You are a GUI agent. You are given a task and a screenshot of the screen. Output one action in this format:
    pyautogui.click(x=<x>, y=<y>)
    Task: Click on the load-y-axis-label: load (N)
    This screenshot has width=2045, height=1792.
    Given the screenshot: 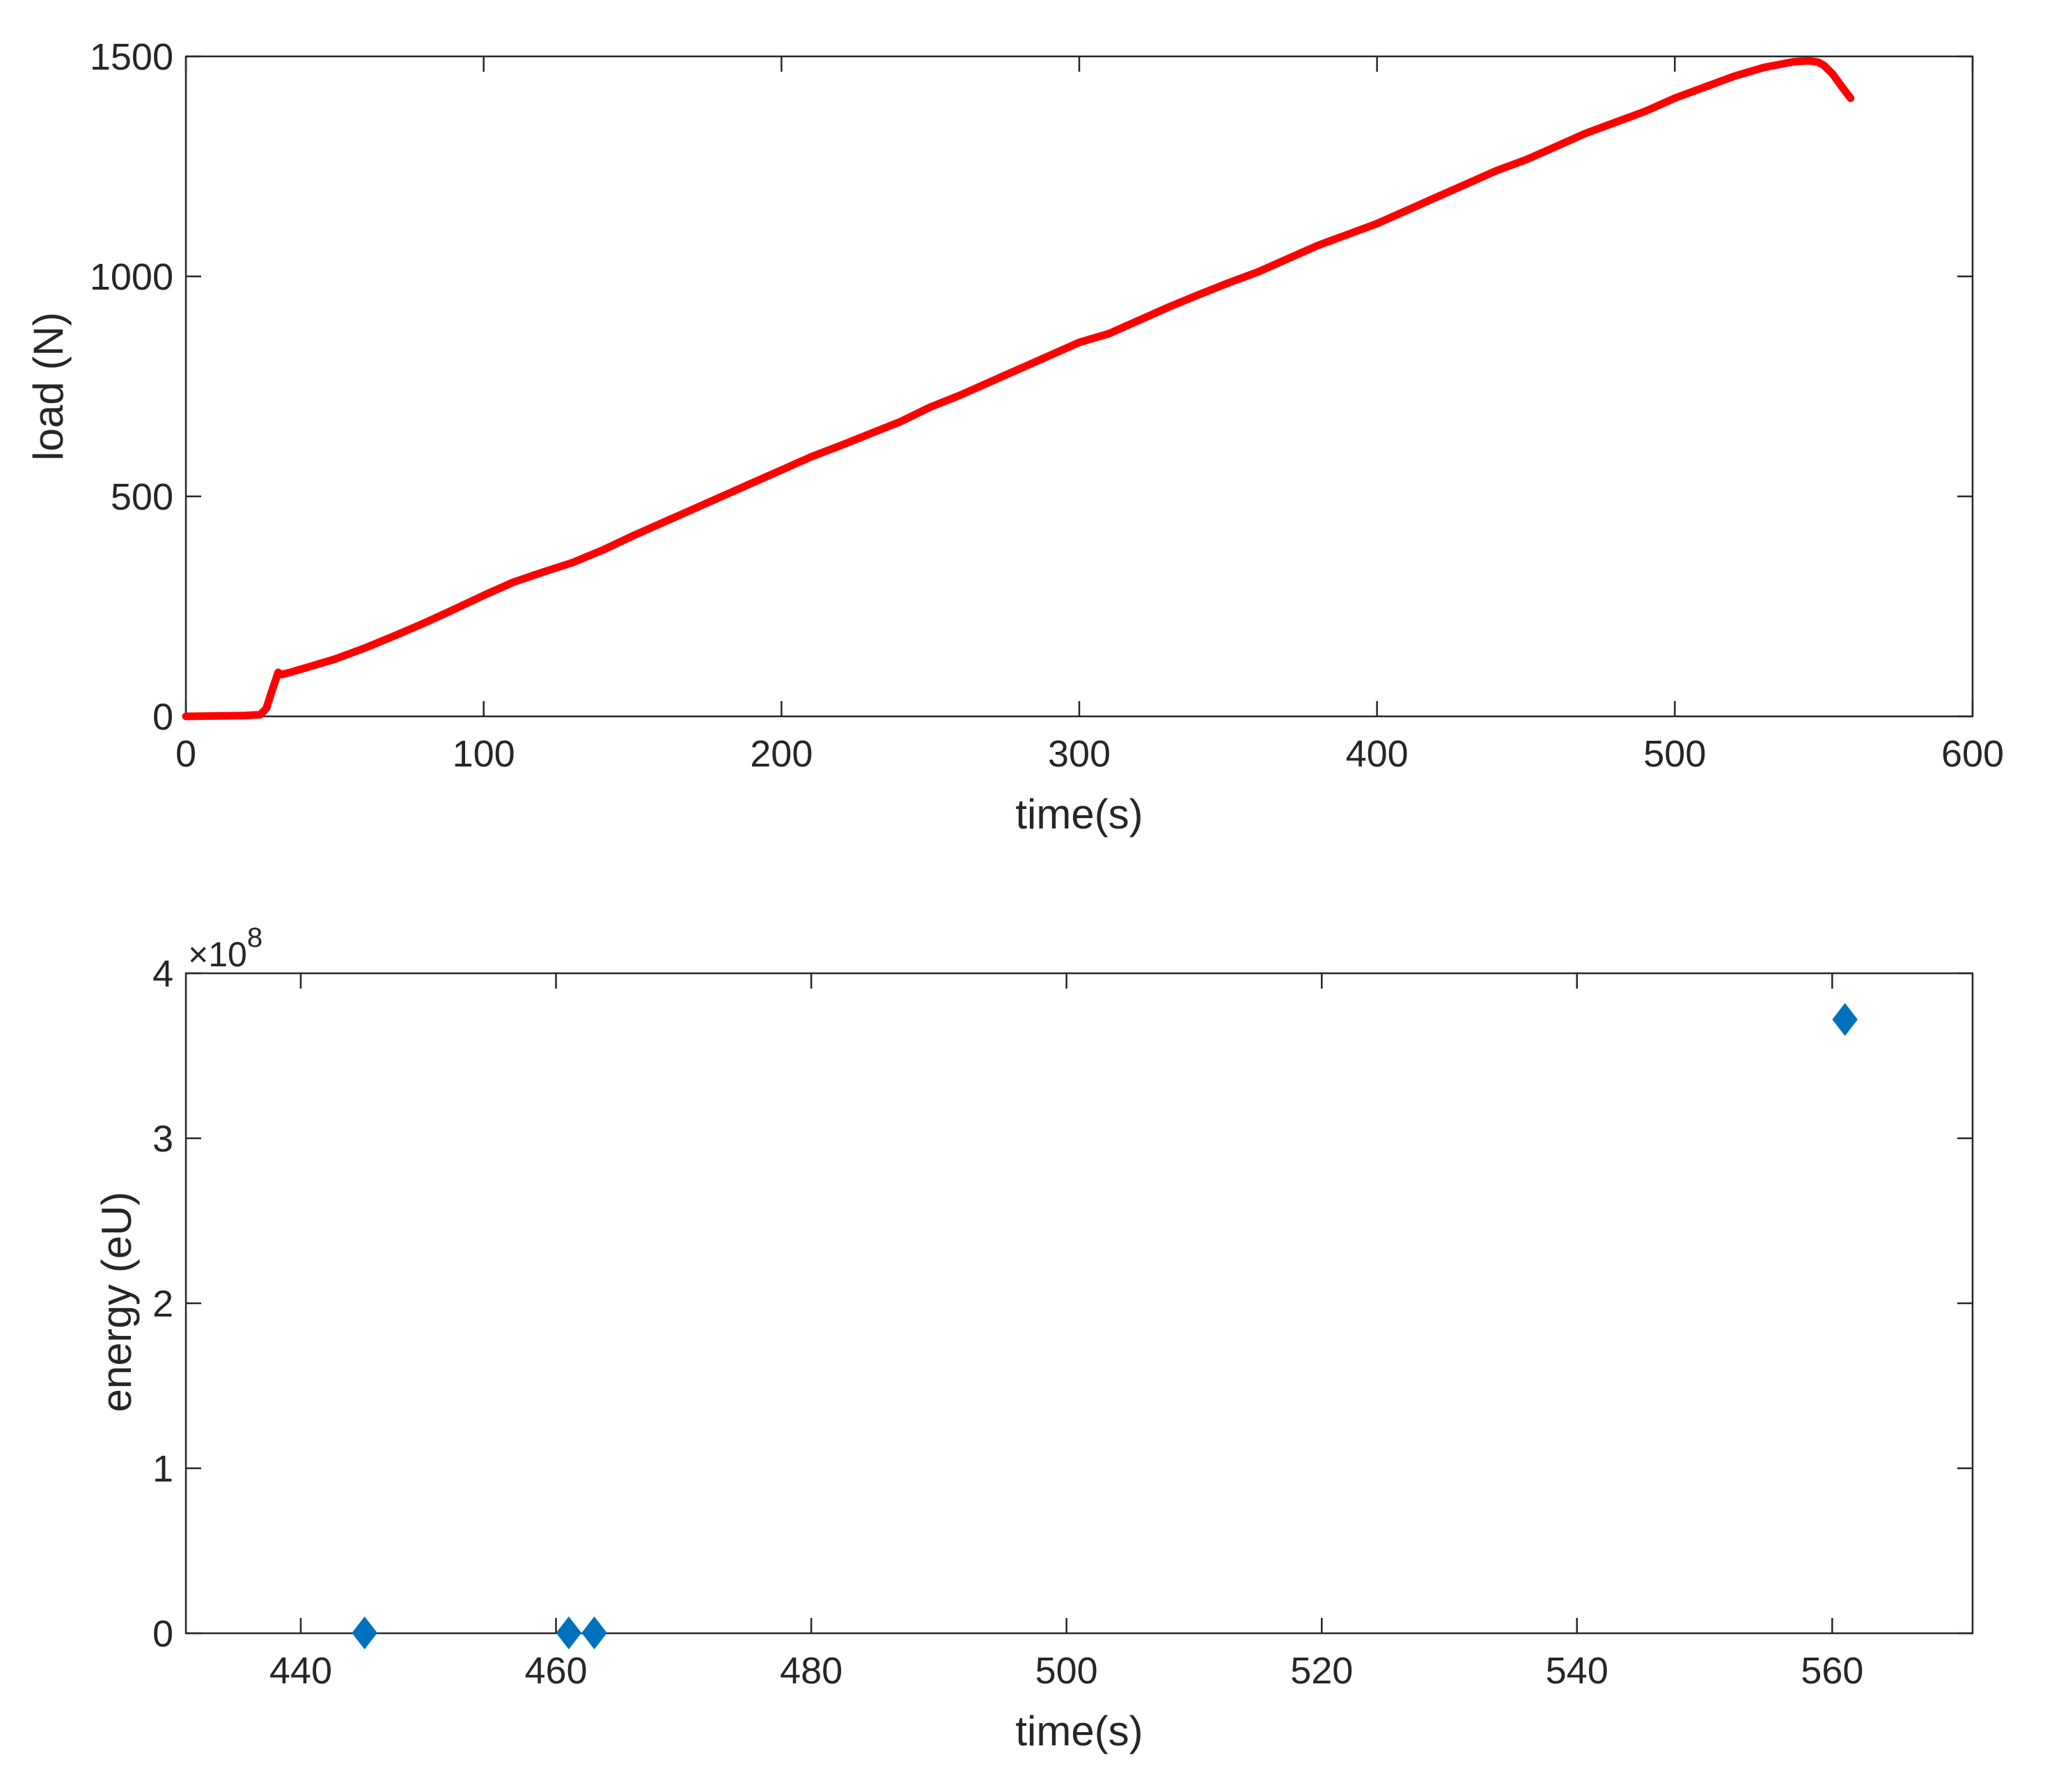 What is the action you would take?
    pyautogui.click(x=48, y=386)
    